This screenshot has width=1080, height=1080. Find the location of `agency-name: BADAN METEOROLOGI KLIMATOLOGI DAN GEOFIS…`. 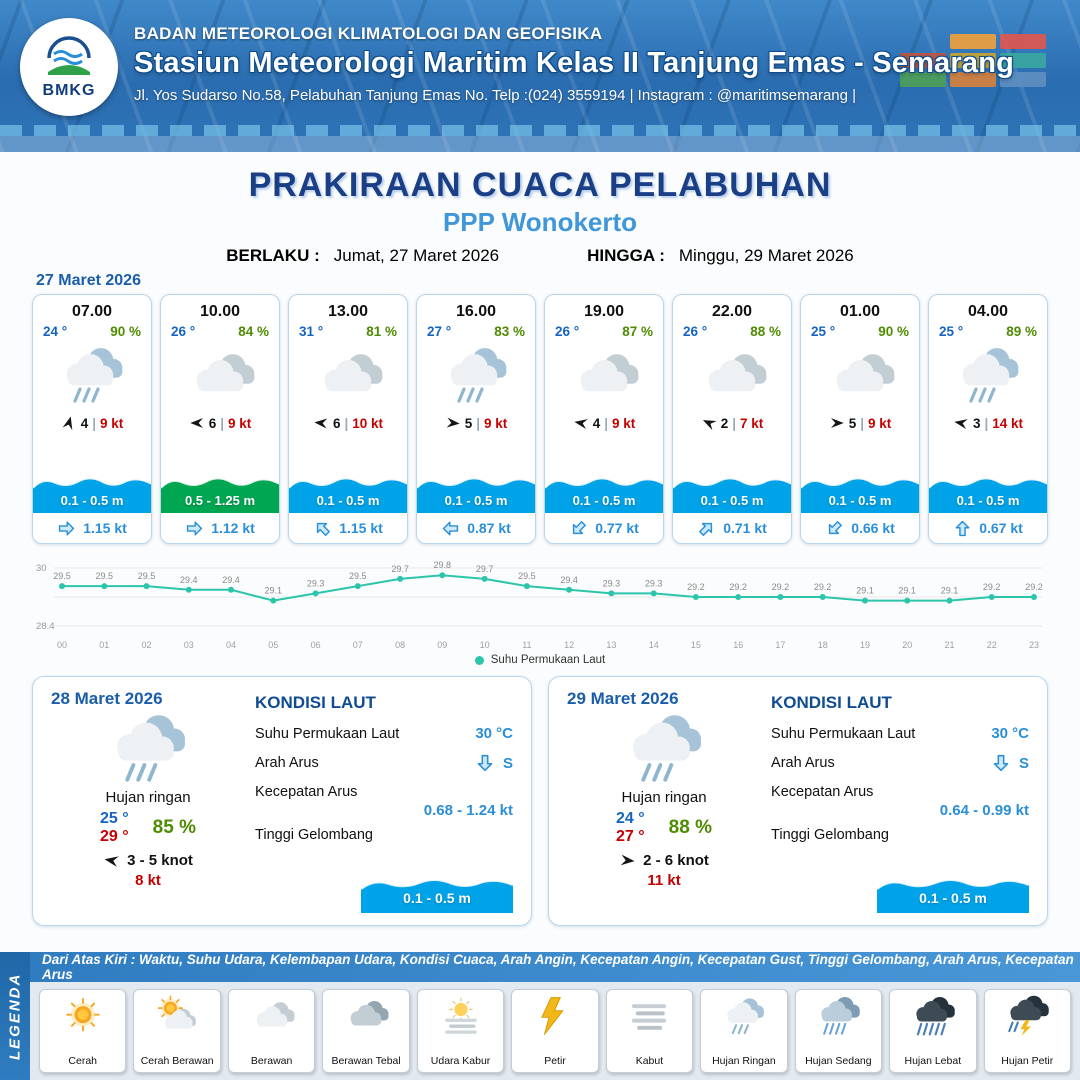

agency-name: BADAN METEOROLOGI KLIMATOLOGI DAN GEOFIS… is located at coordinates (368, 33).